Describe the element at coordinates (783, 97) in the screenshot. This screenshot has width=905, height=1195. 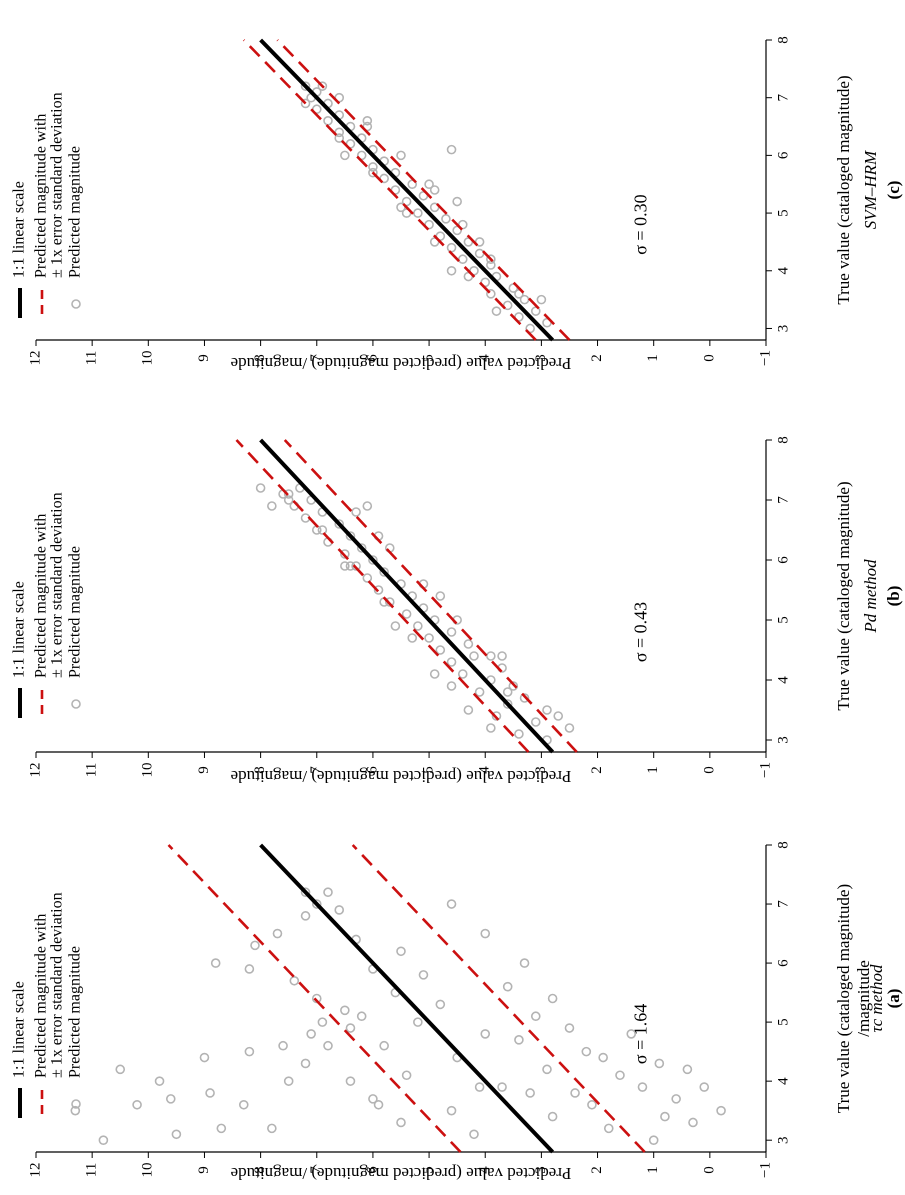
I see `x-tick-label: 7` at that location.